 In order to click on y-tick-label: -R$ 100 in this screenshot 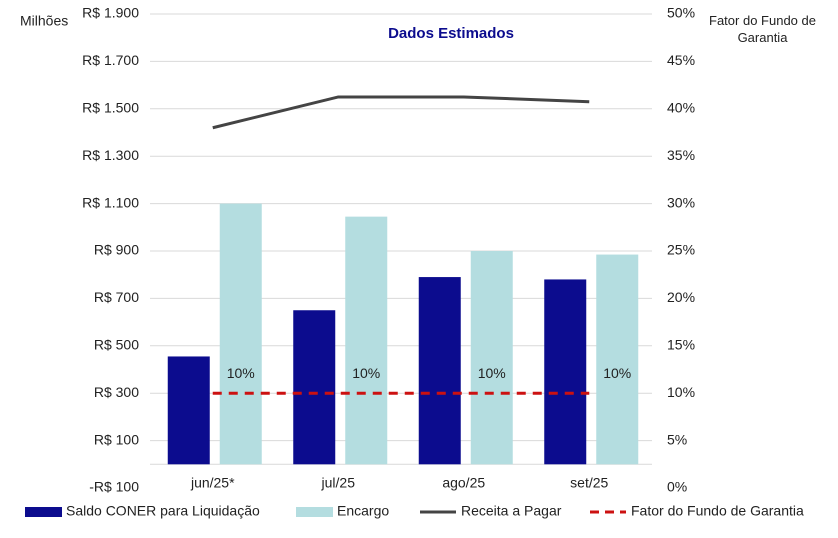, I will do `click(114, 487)`.